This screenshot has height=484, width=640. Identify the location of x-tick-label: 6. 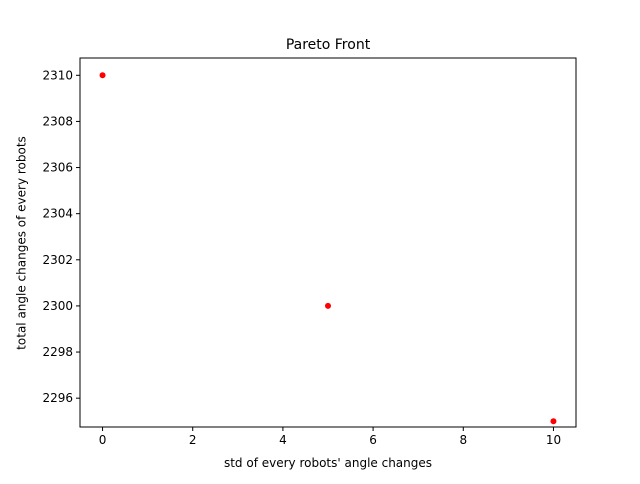
(373, 440).